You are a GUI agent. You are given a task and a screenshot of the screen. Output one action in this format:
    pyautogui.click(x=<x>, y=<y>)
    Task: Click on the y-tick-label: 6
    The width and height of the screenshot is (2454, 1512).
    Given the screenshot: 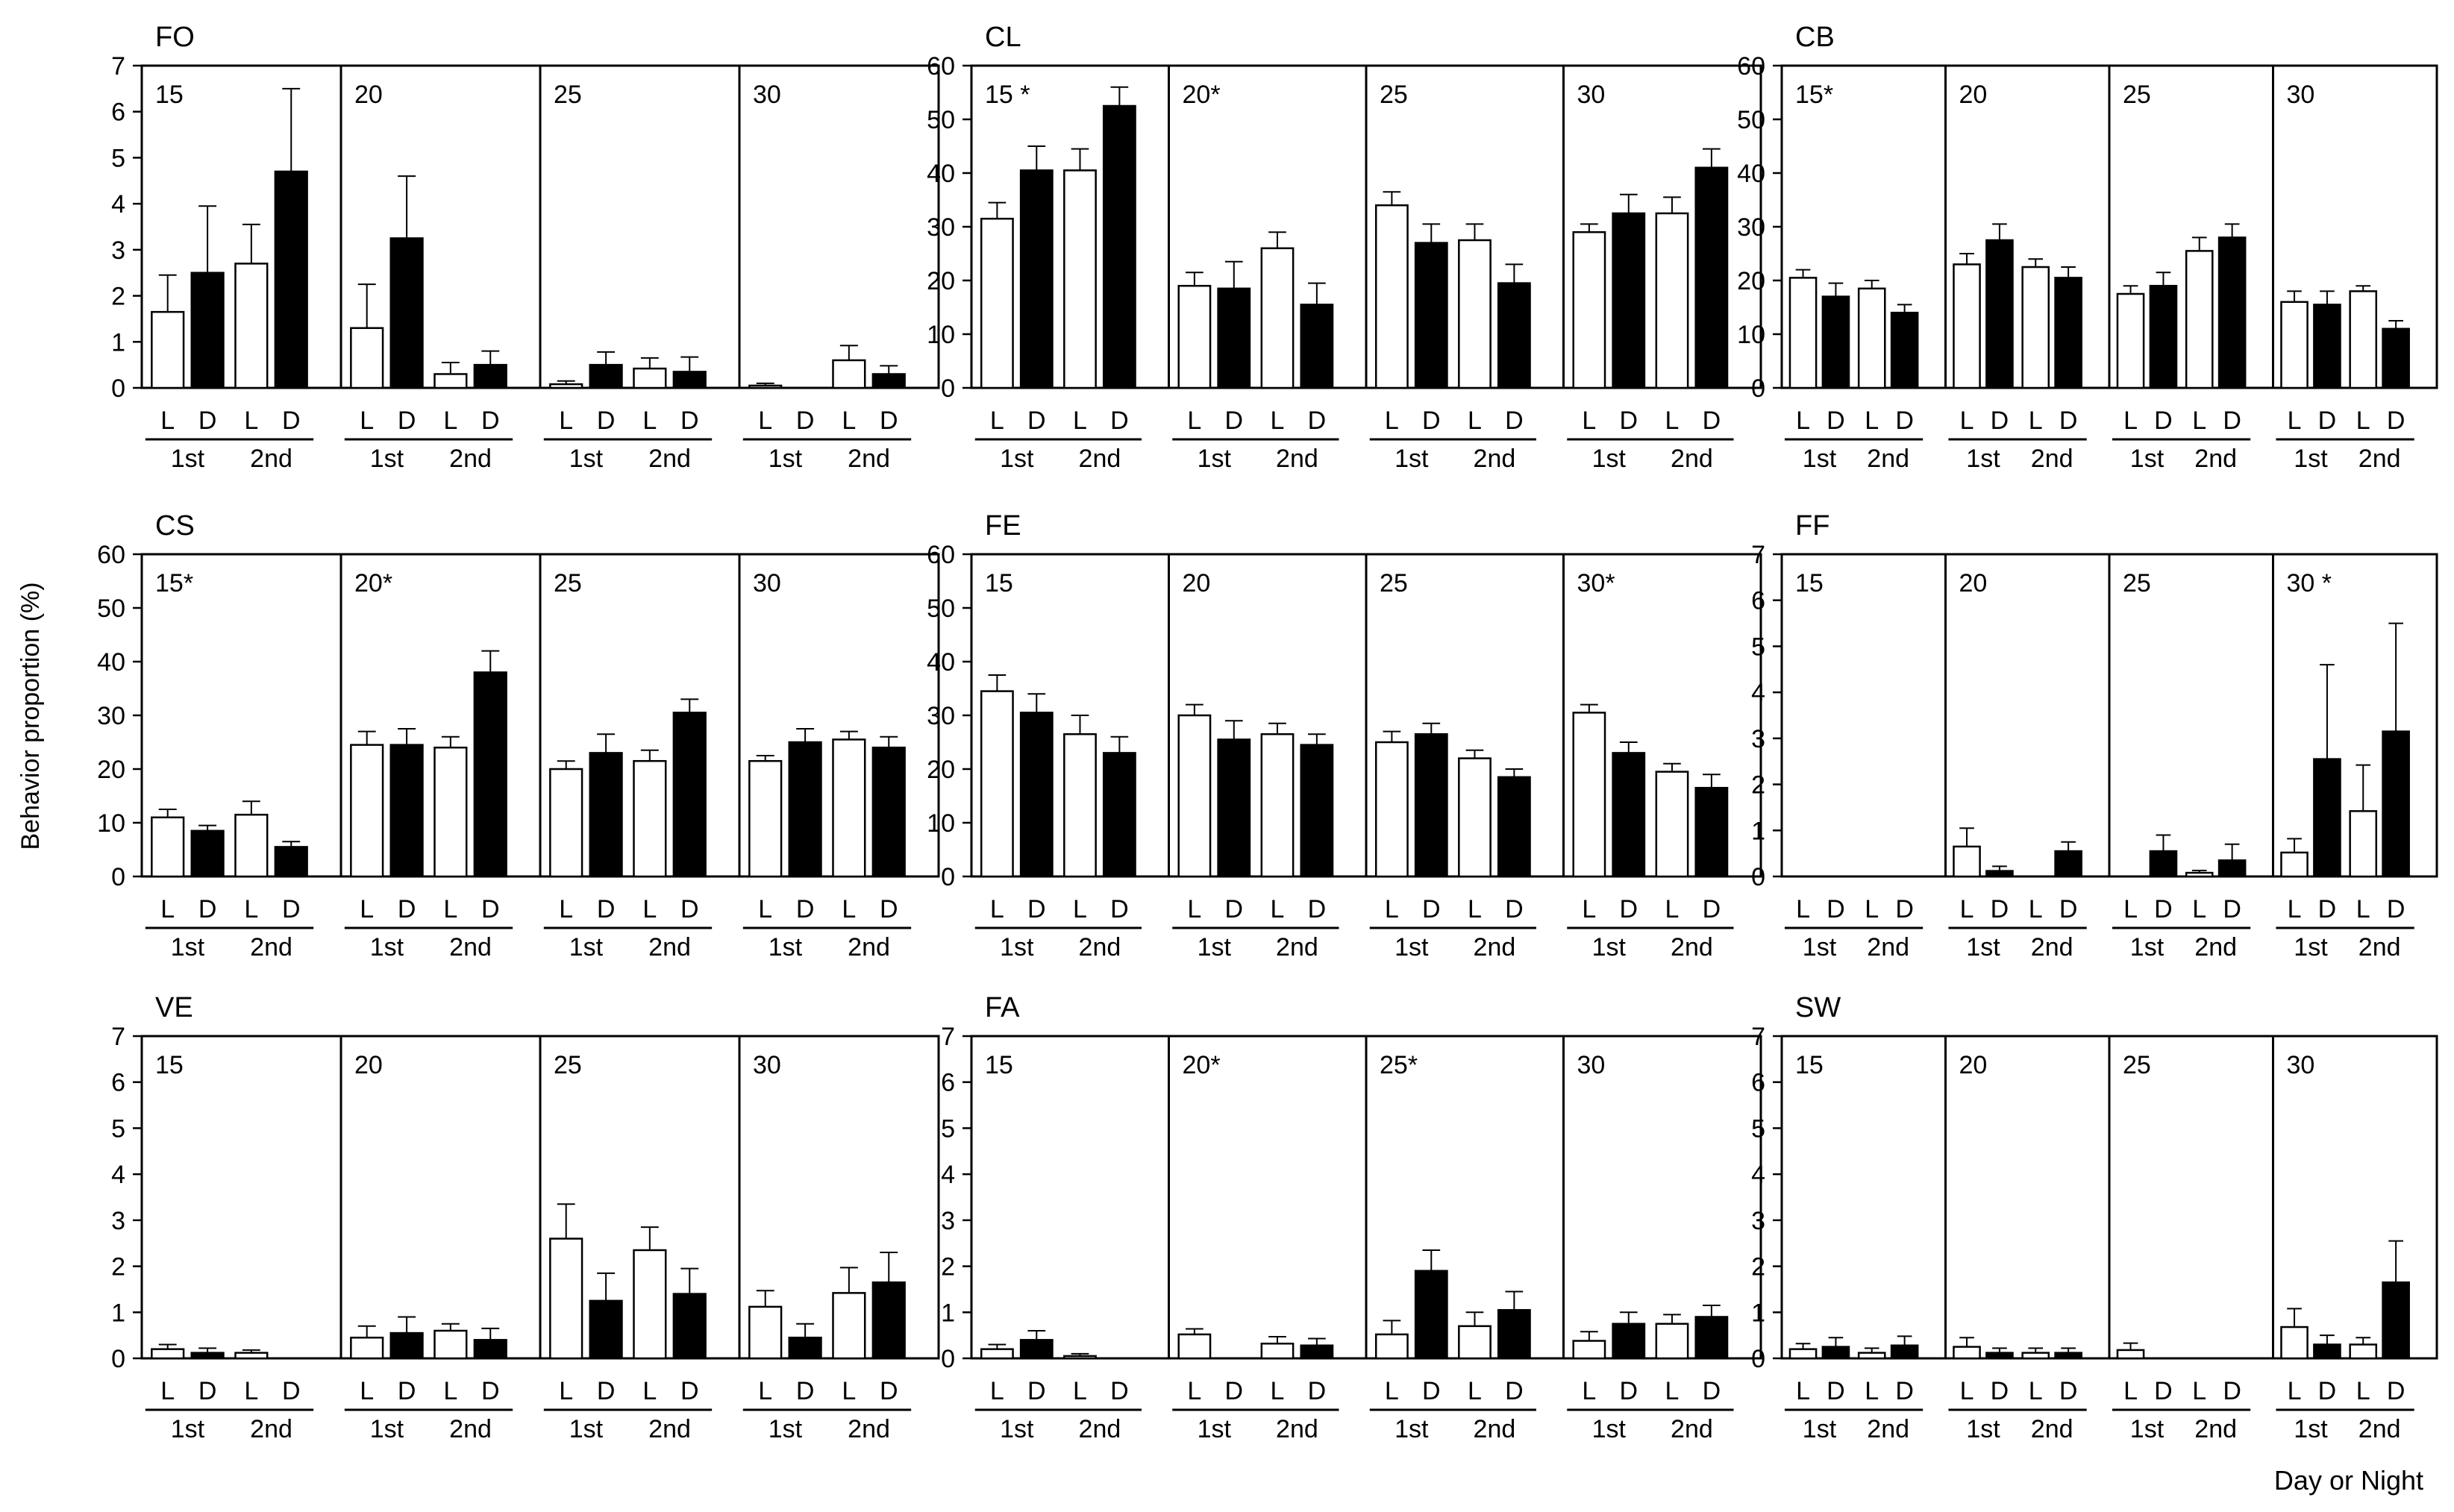 What is the action you would take?
    pyautogui.click(x=118, y=1083)
    